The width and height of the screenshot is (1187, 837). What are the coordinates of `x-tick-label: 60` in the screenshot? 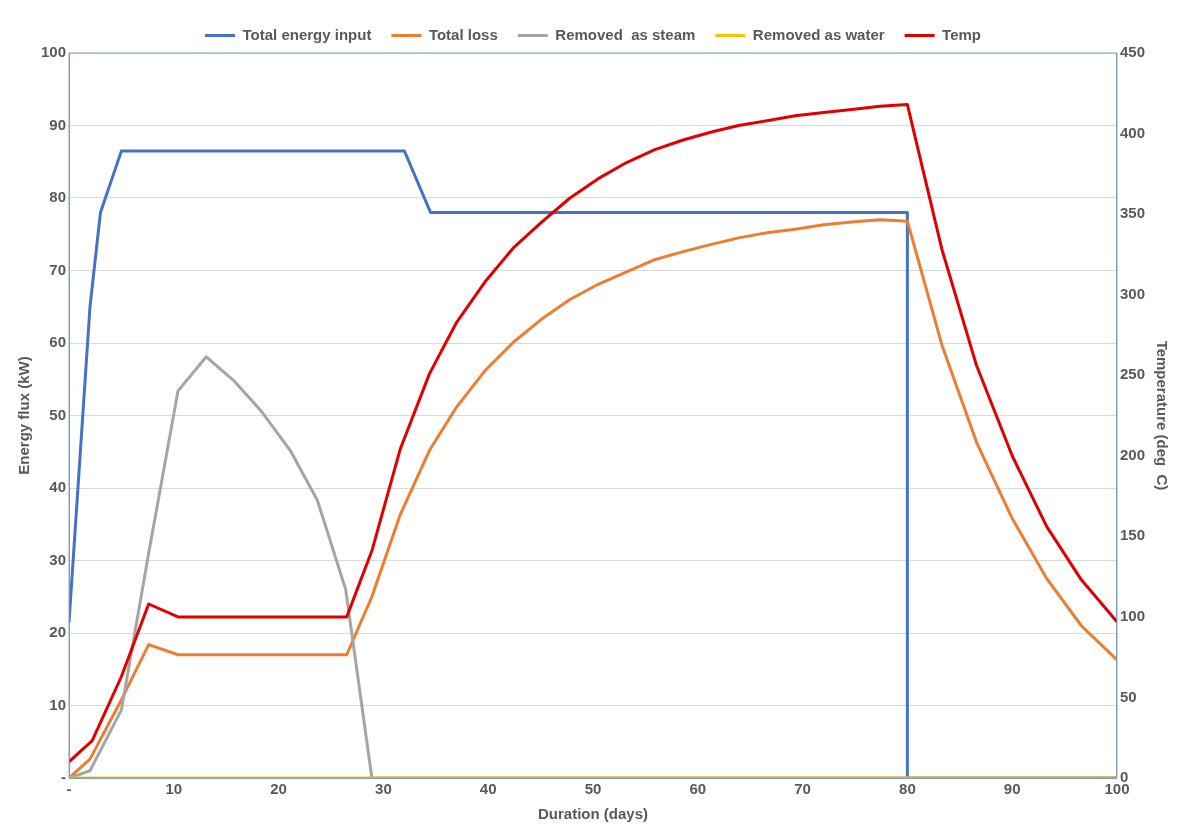 It's located at (698, 789).